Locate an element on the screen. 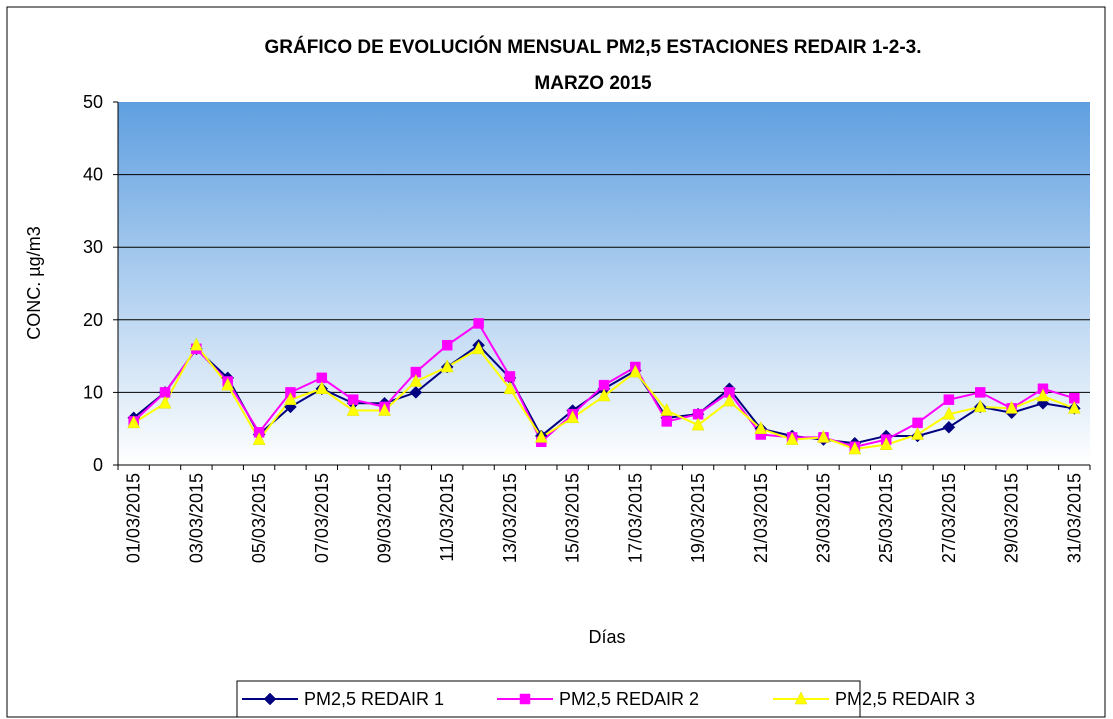 This screenshot has height=719, width=1113. y-tick-label: 30 is located at coordinates (93, 247).